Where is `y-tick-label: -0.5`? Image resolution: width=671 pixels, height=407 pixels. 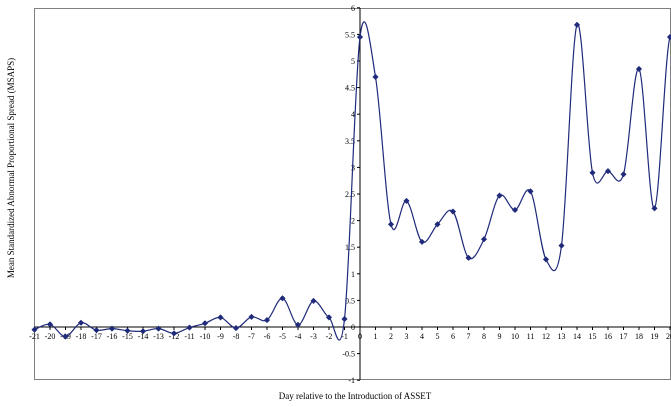
y-tick-label: -0.5 is located at coordinates (348, 354).